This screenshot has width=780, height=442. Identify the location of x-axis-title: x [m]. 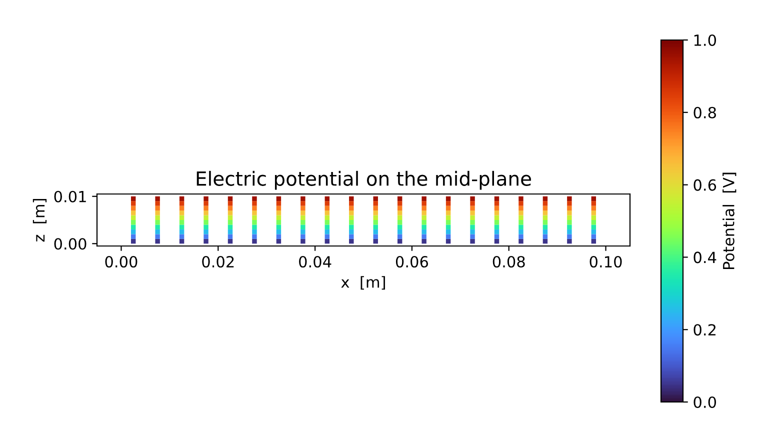
(363, 283).